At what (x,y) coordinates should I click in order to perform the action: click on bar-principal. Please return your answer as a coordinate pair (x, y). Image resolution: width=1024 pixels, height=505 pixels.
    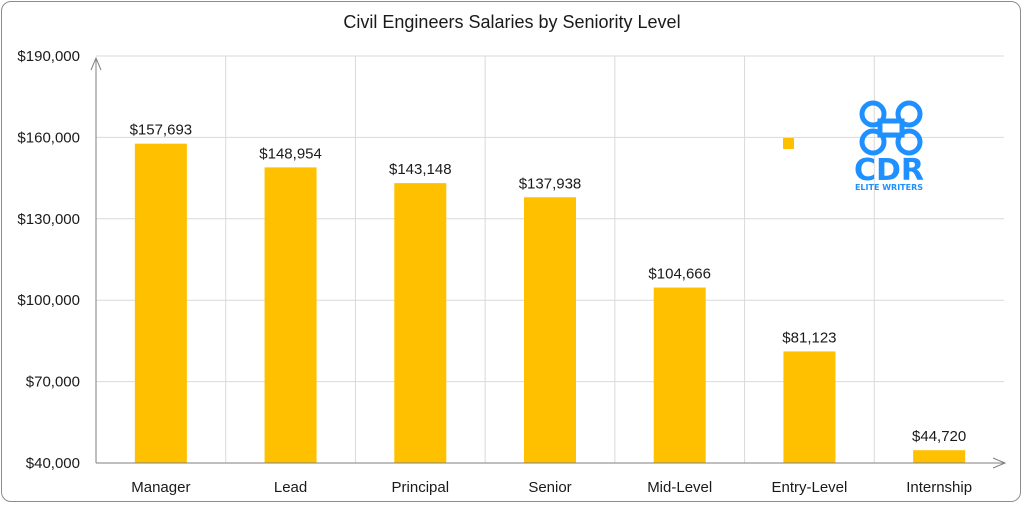
    Looking at the image, I should click on (420, 323).